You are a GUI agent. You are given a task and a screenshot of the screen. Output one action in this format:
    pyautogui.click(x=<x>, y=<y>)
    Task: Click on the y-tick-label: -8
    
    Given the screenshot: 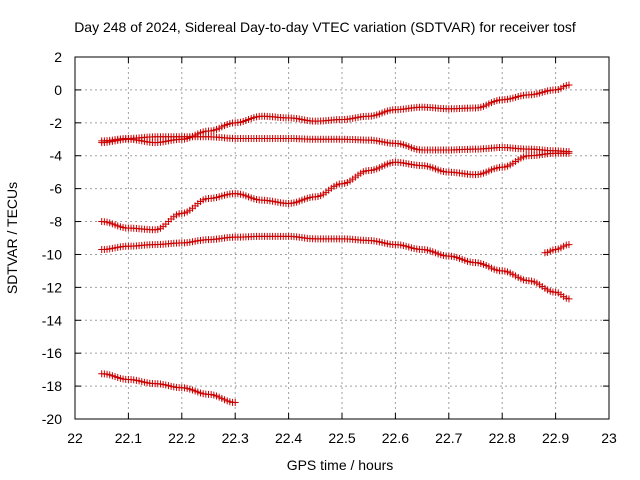 What is the action you would take?
    pyautogui.click(x=56, y=222)
    